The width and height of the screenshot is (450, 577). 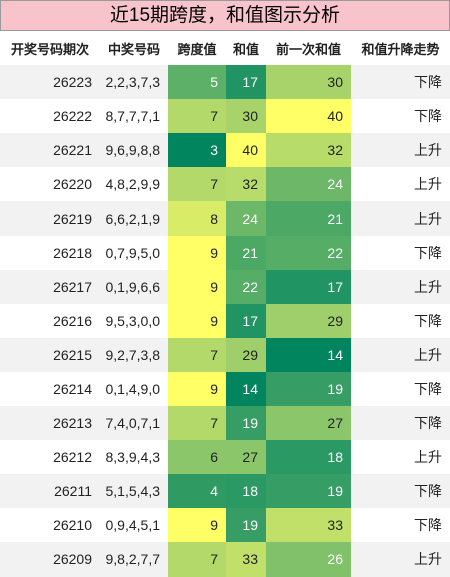 I want to click on table-row: 26215 9,2,7,3,8 7 29 14 上升, so click(x=225, y=354).